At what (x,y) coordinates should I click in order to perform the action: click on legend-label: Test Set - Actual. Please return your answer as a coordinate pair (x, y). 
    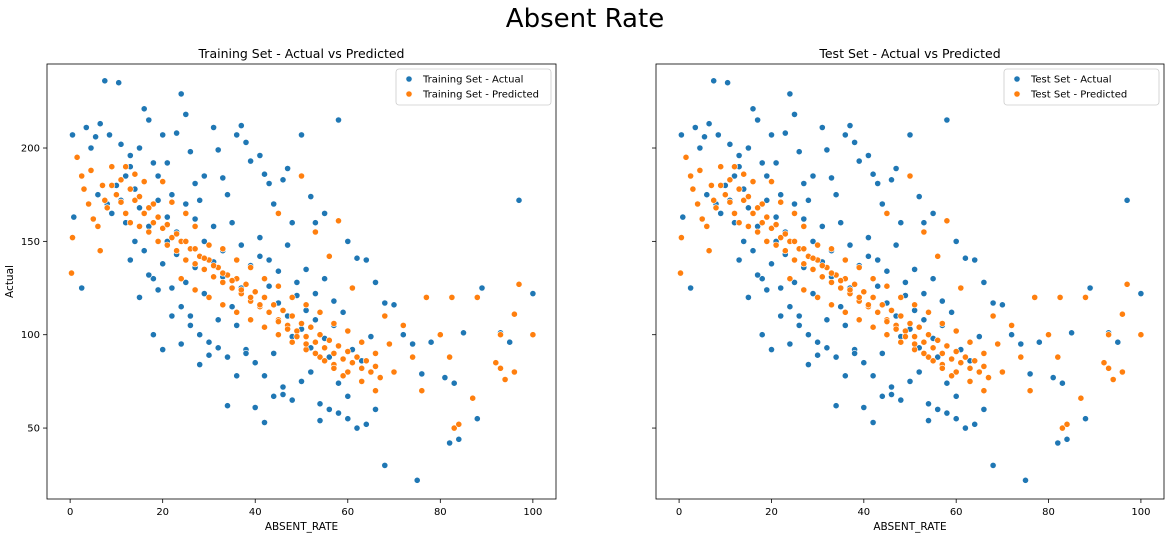
    Looking at the image, I should click on (1071, 80).